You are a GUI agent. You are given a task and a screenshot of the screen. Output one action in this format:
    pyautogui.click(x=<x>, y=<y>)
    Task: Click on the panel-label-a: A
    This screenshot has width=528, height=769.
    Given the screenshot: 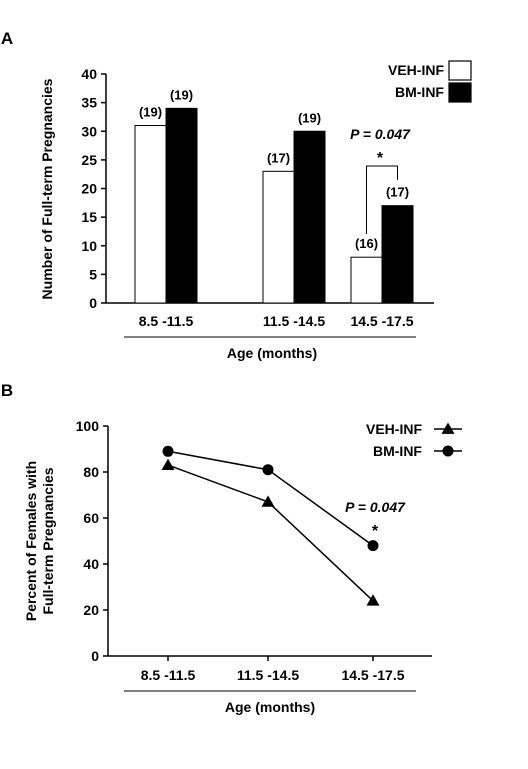 What is the action you would take?
    pyautogui.click(x=7, y=38)
    